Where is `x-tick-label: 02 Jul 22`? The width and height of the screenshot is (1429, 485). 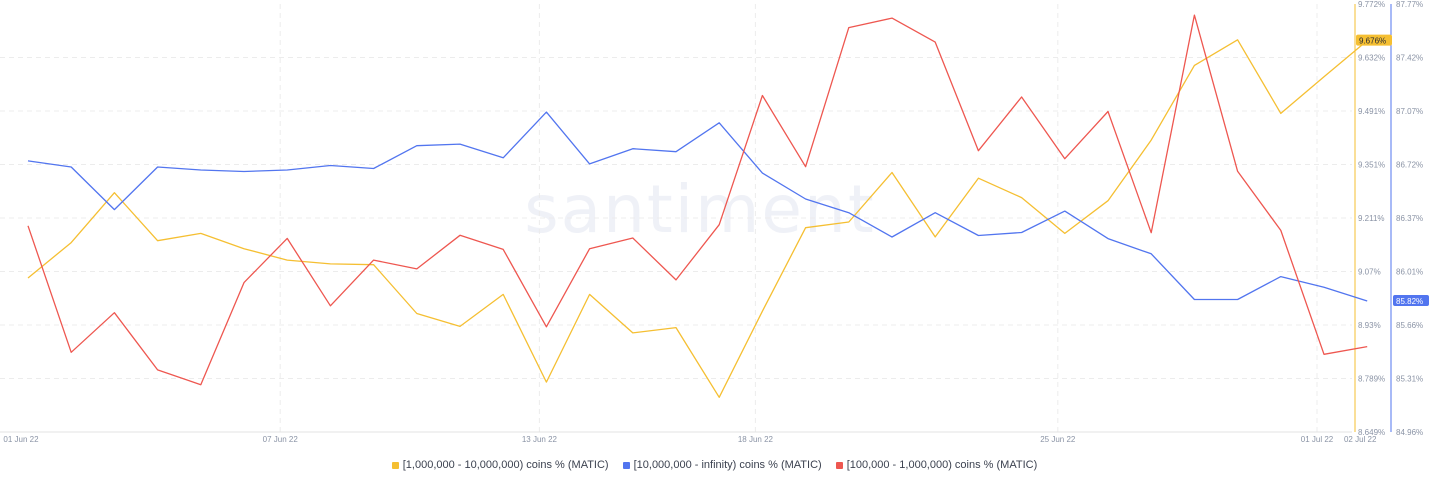 x-tick-label: 02 Jul 22 is located at coordinates (1360, 439).